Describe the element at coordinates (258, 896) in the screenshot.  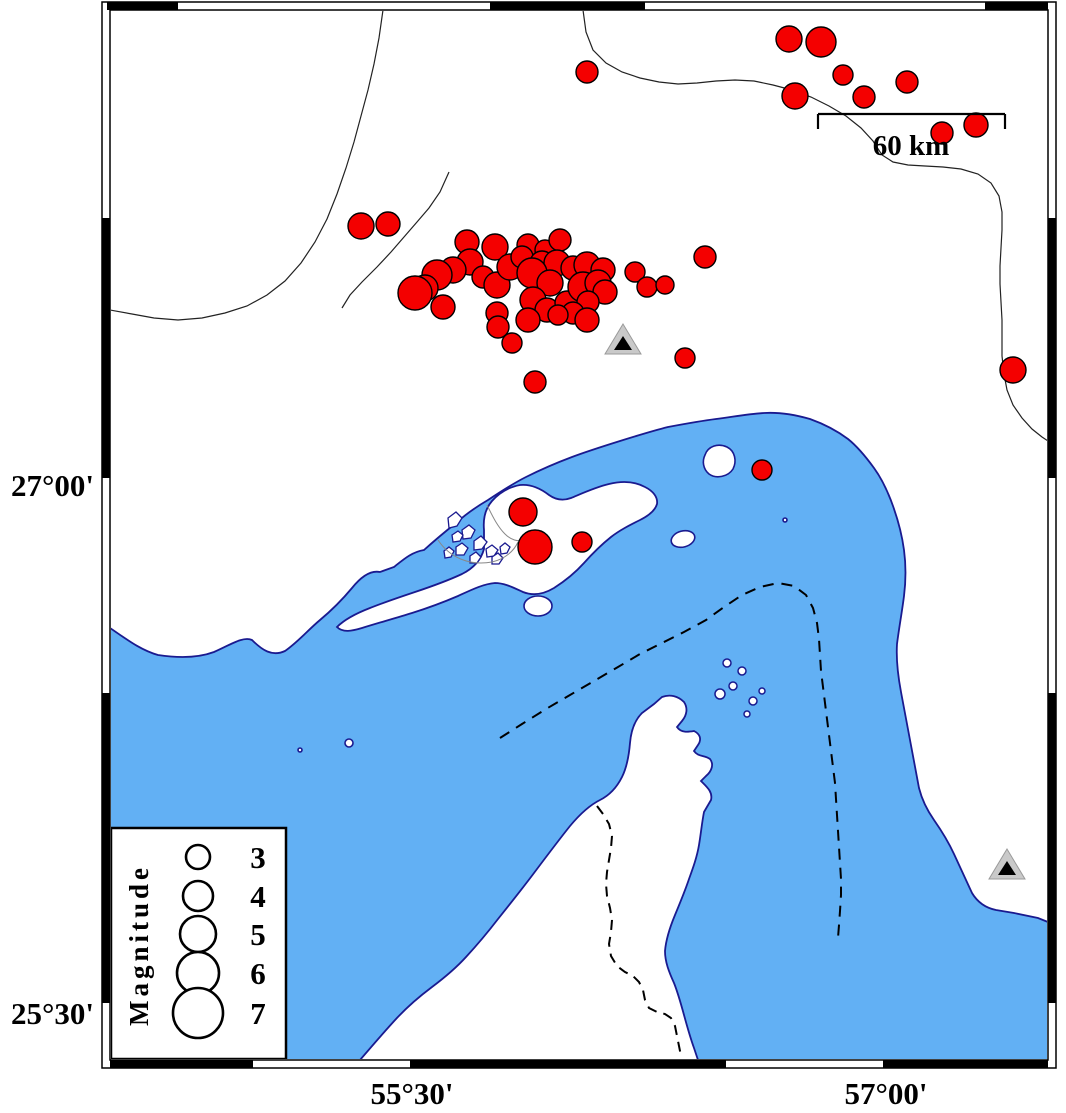
I see `legend-magnitude-value: 4` at that location.